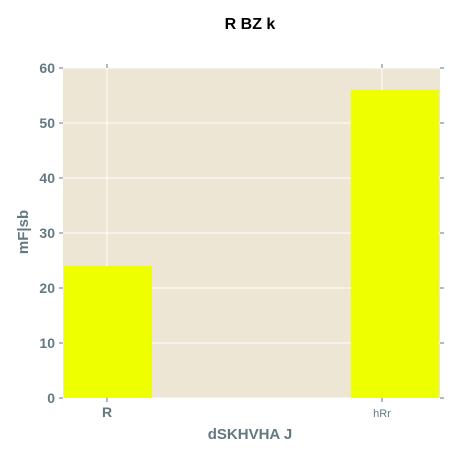 This screenshot has width=456, height=456. I want to click on y-tick-label-1: 10, so click(47, 343).